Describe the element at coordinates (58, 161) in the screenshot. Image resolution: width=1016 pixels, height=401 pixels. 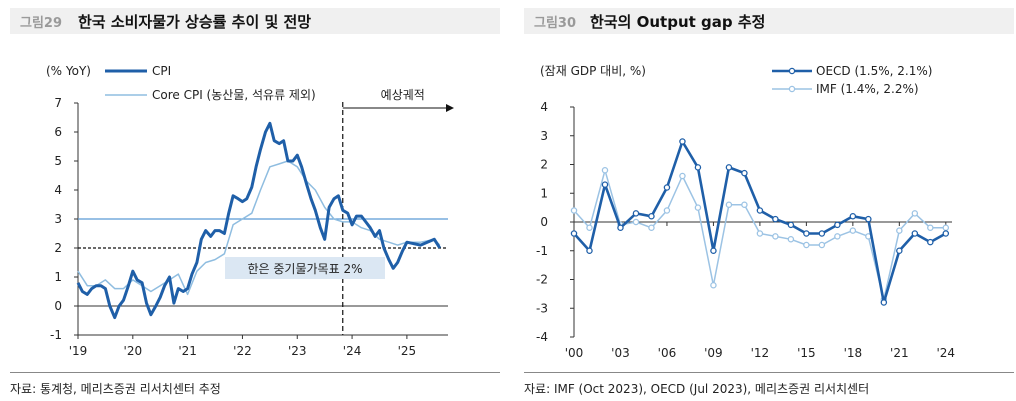
I see `y-tick-label: 5` at that location.